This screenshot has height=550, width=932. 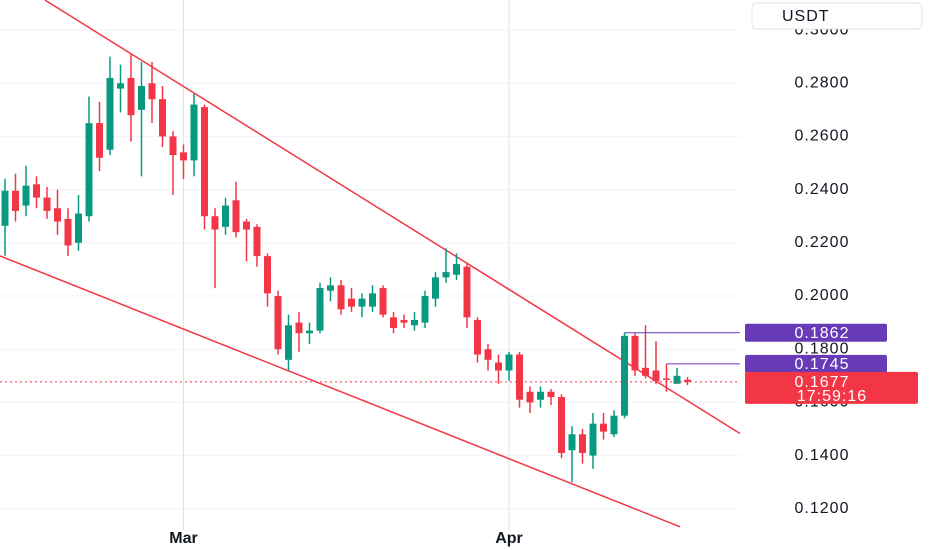 I want to click on x-tick-label: Mar, so click(x=183, y=538).